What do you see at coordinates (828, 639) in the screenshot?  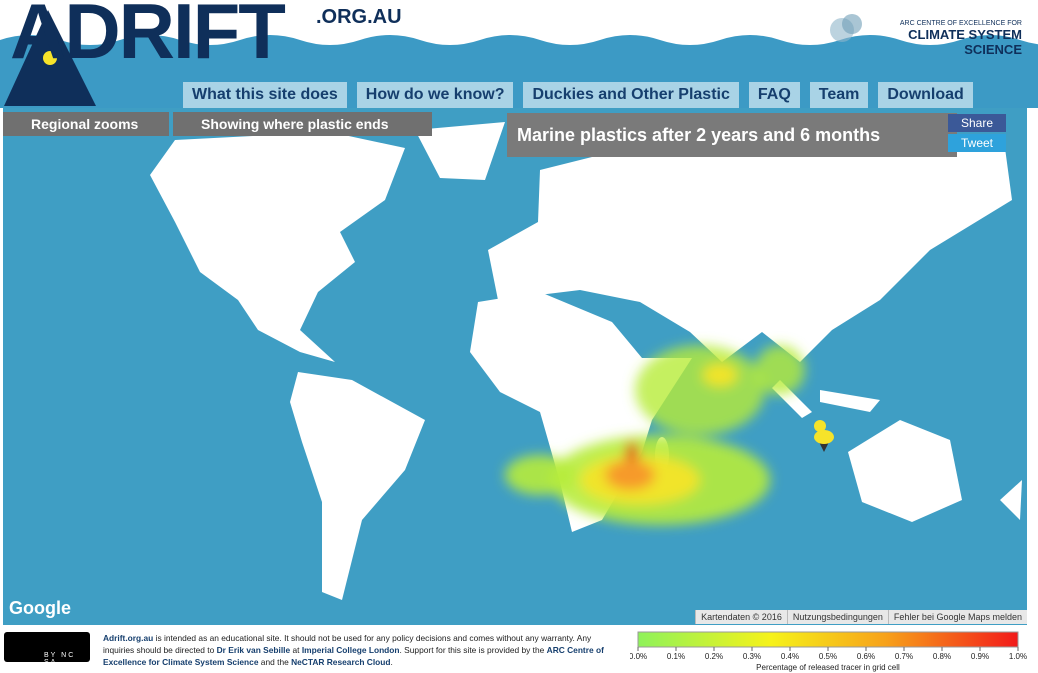 I see `color-bar` at bounding box center [828, 639].